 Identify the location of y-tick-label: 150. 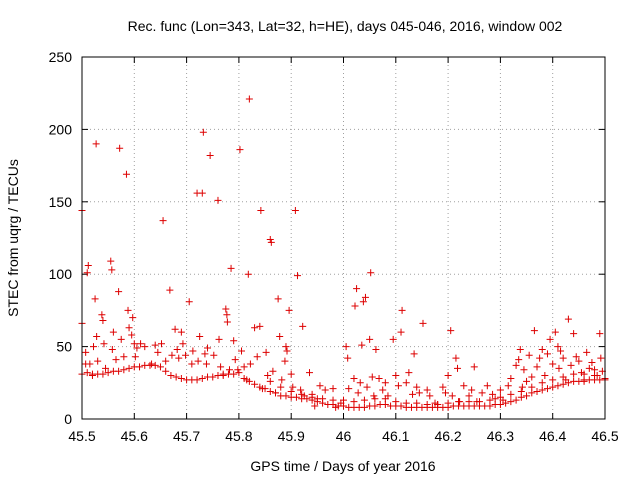
(61, 202).